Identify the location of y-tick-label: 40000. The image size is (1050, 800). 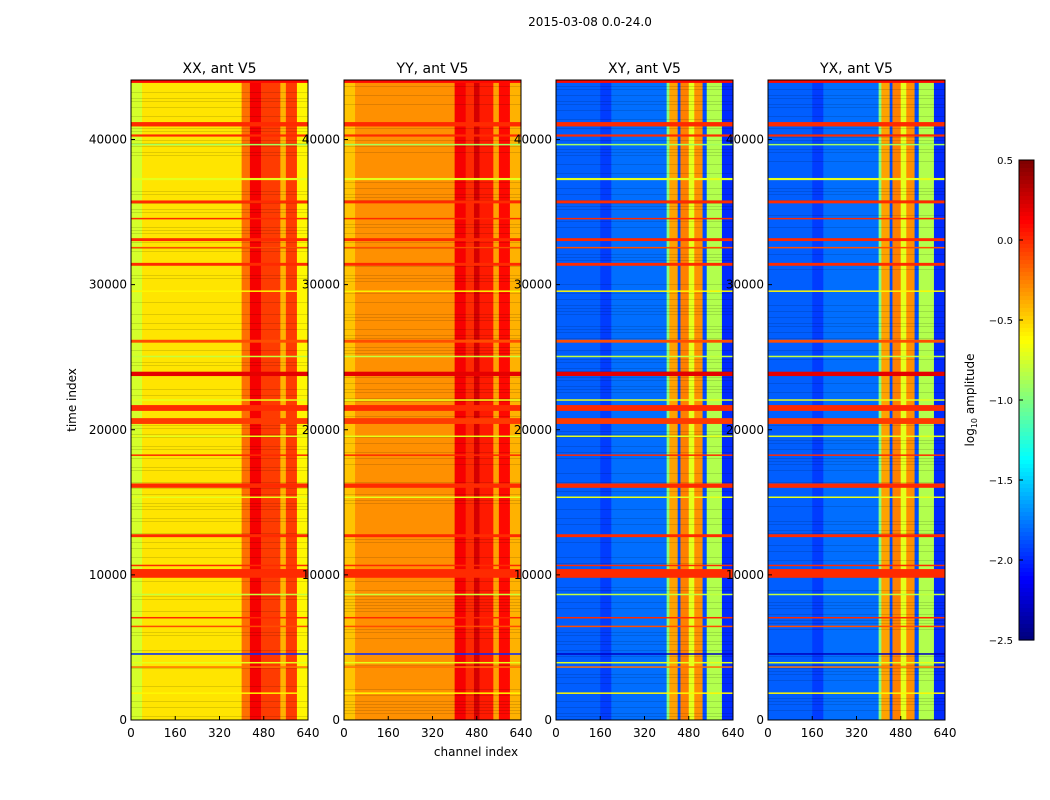
(108, 140).